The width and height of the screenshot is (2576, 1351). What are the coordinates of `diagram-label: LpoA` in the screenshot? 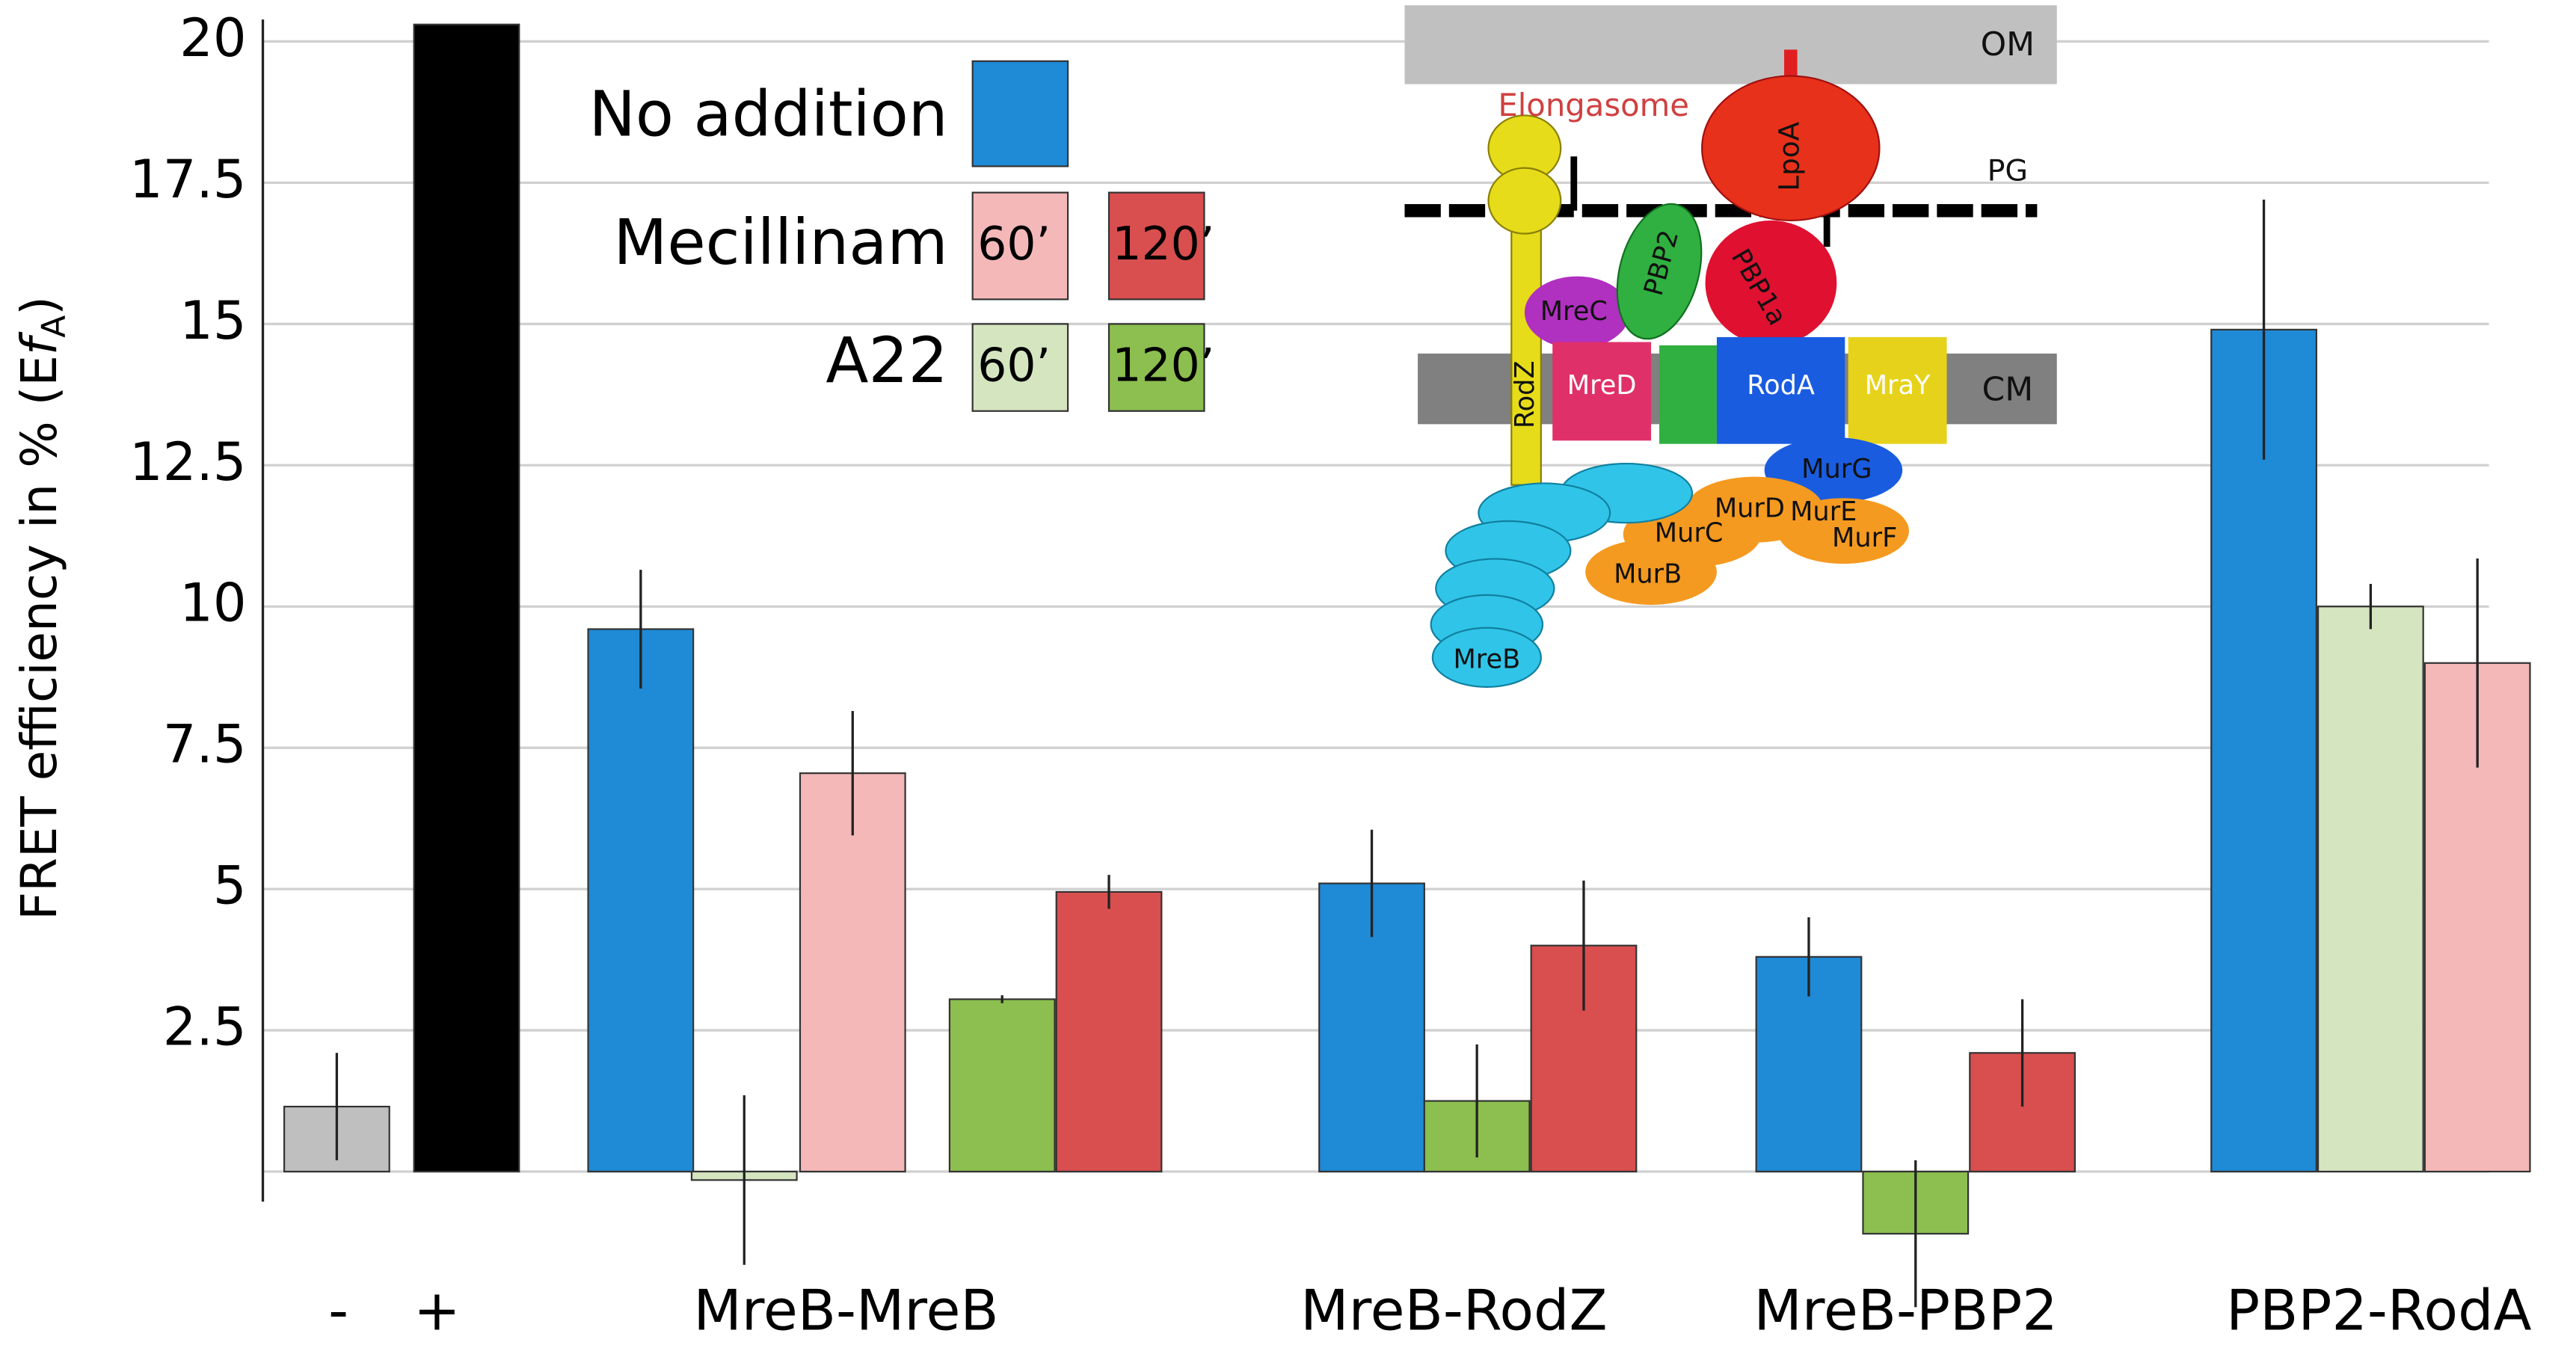 It's located at (1788, 156).